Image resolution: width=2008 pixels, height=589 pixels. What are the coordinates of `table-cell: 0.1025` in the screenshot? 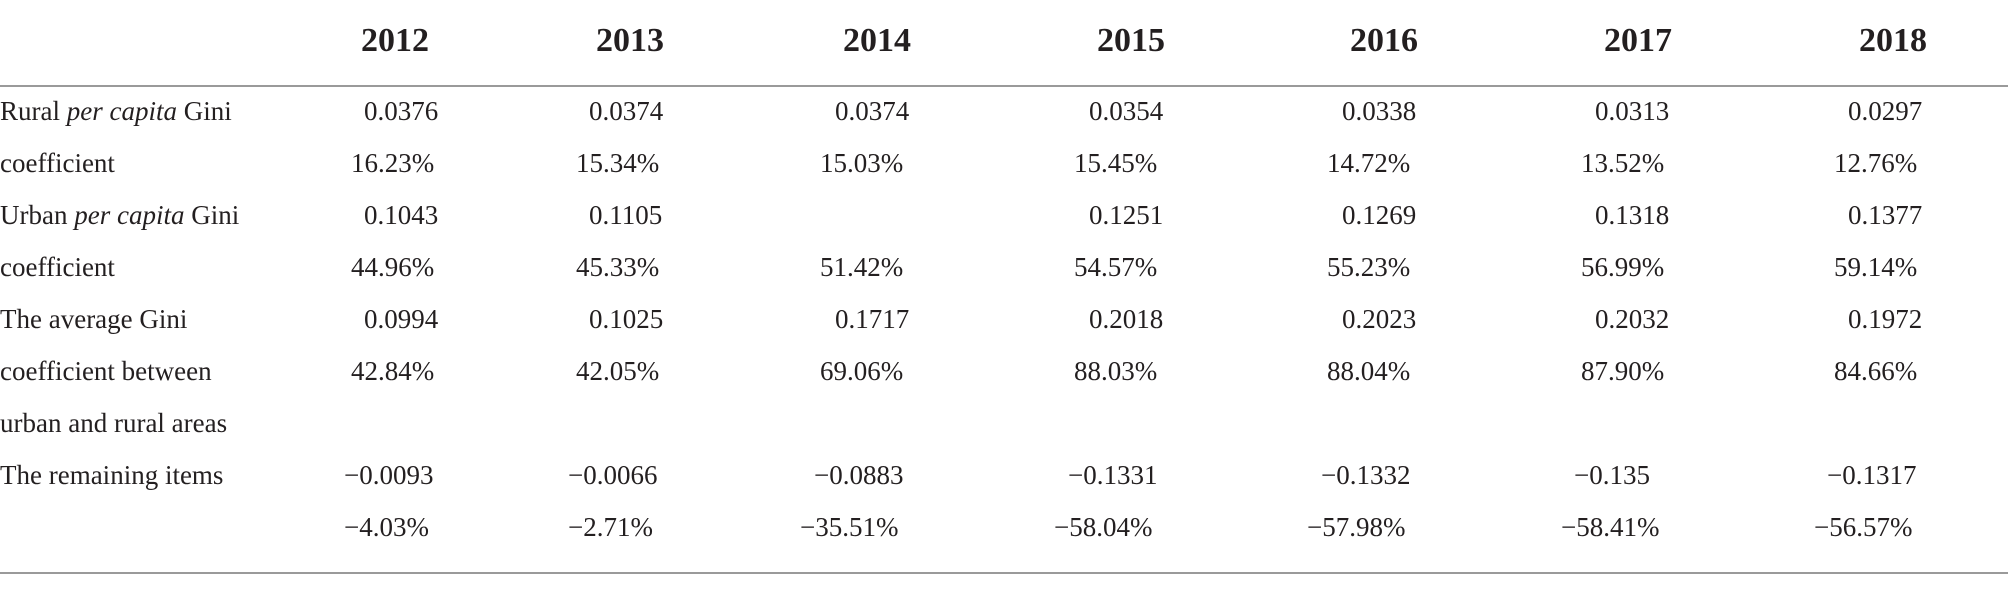 It's located at (626, 319).